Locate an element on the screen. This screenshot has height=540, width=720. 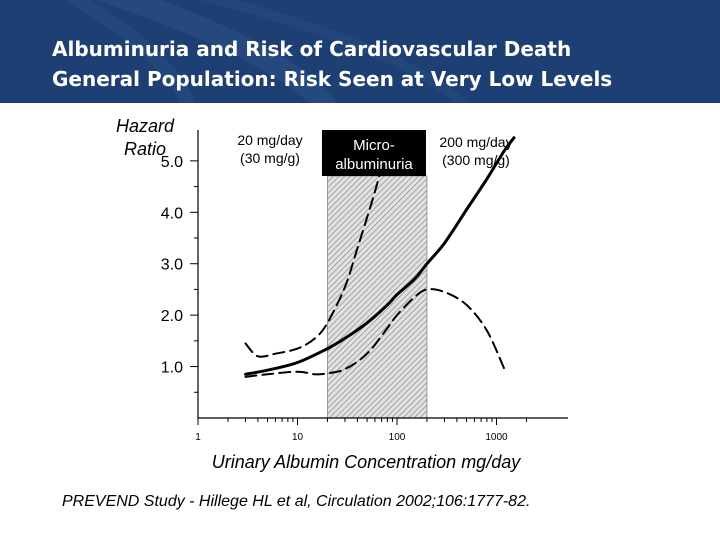
annotation-20-line-2: (30 mg/g) is located at coordinates (270, 158).